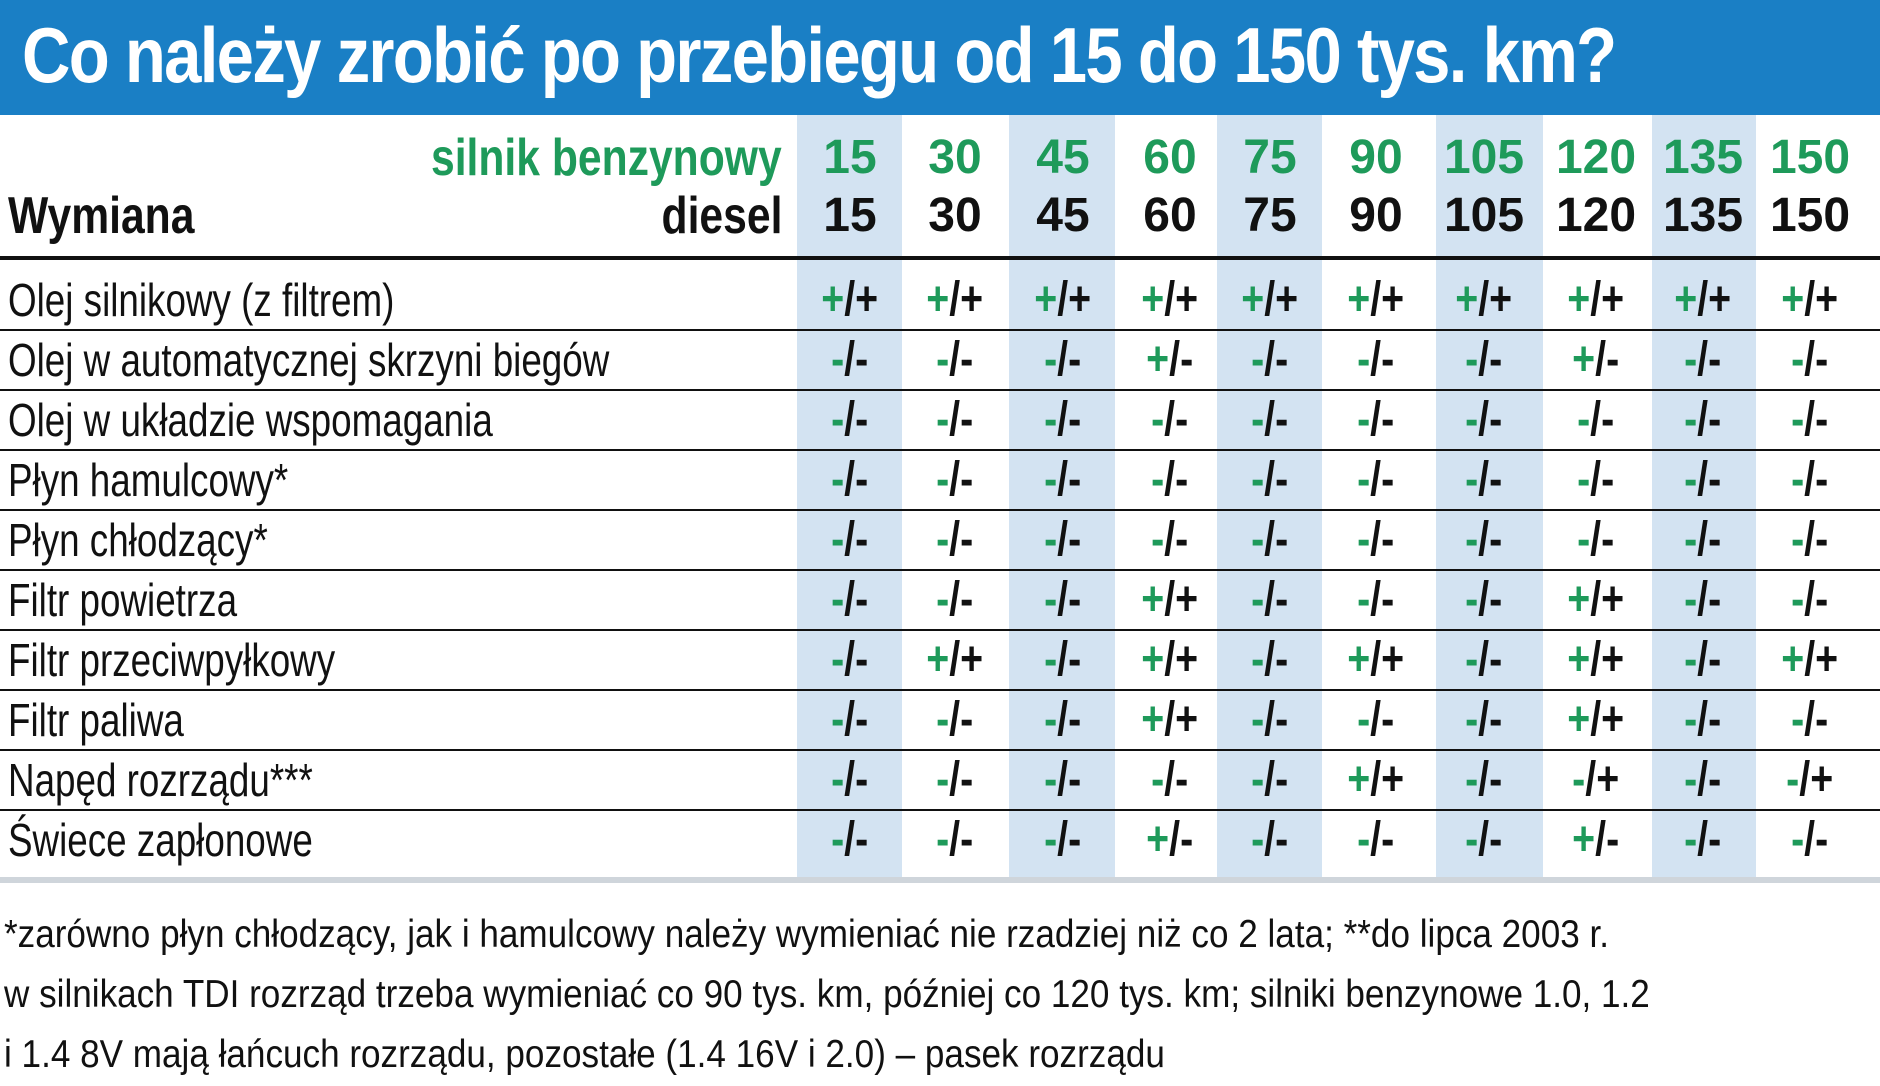  Describe the element at coordinates (101, 216) in the screenshot. I see `replacement-header: Wymiana` at that location.